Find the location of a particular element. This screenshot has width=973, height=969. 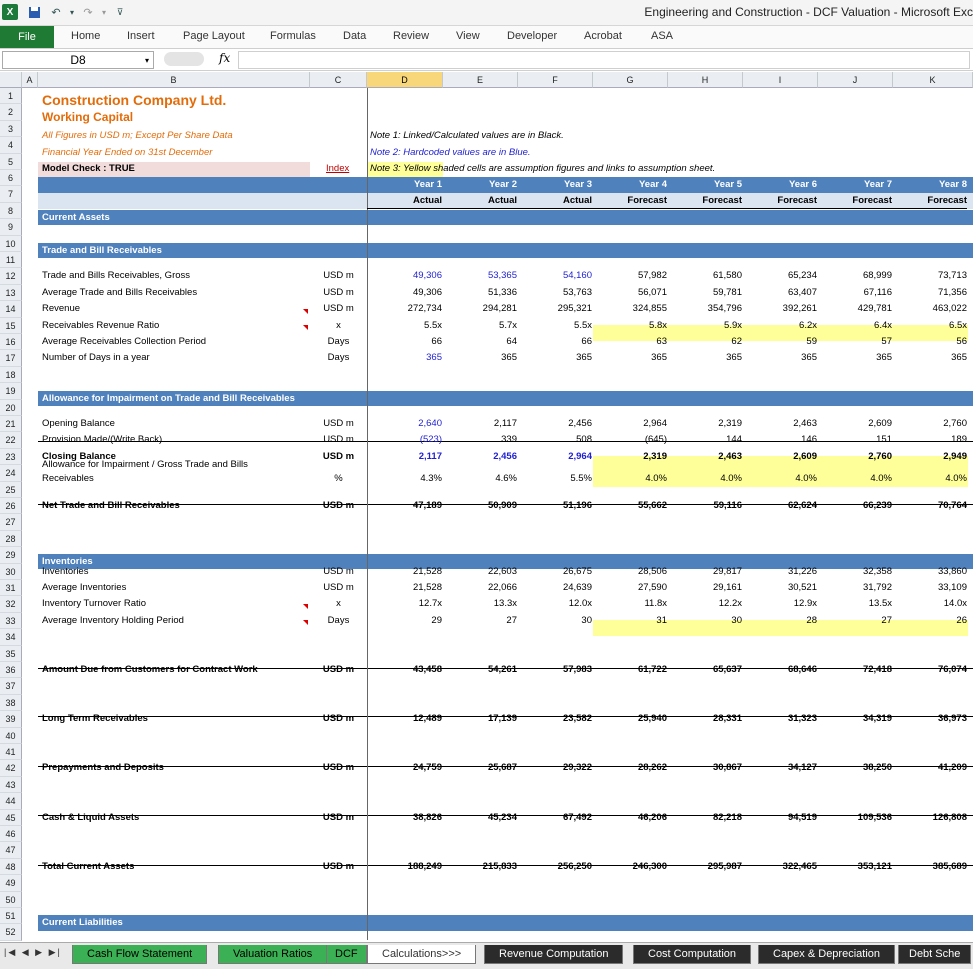

sheet-tab-cost-computation: Cost Computation is located at coordinates (692, 954).